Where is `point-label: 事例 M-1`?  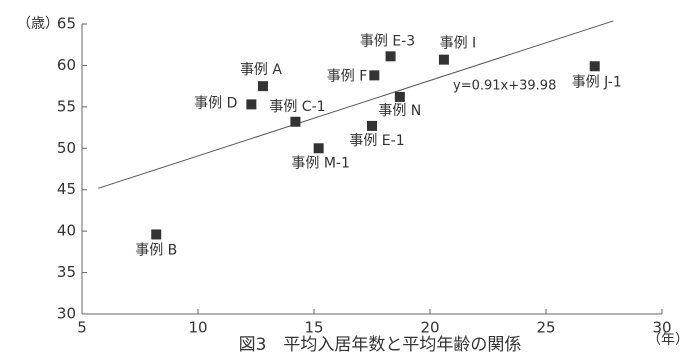
point-label: 事例 M-1 is located at coordinates (320, 163).